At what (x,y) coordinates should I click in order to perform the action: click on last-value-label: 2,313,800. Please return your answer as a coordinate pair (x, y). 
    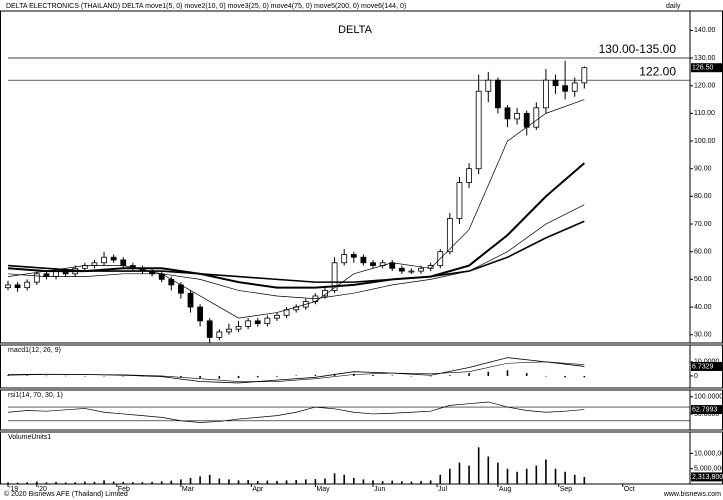
    Looking at the image, I should click on (707, 477).